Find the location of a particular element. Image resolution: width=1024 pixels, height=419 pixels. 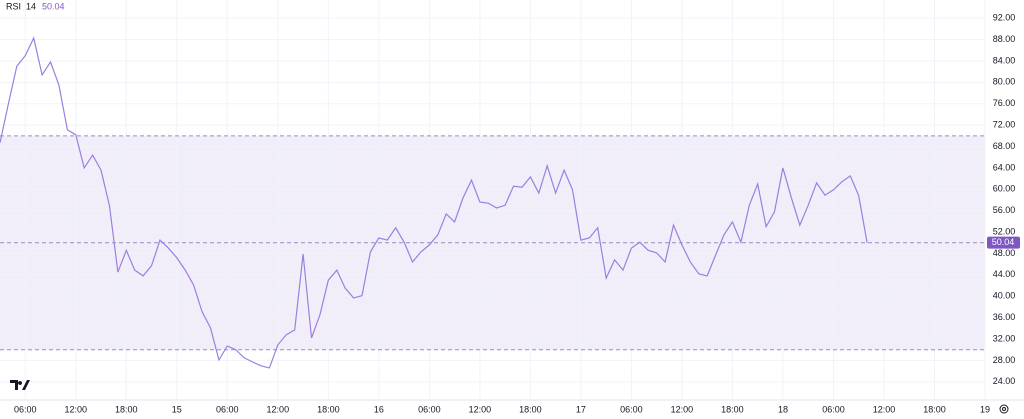

indicator-length: 14 is located at coordinates (31, 6).